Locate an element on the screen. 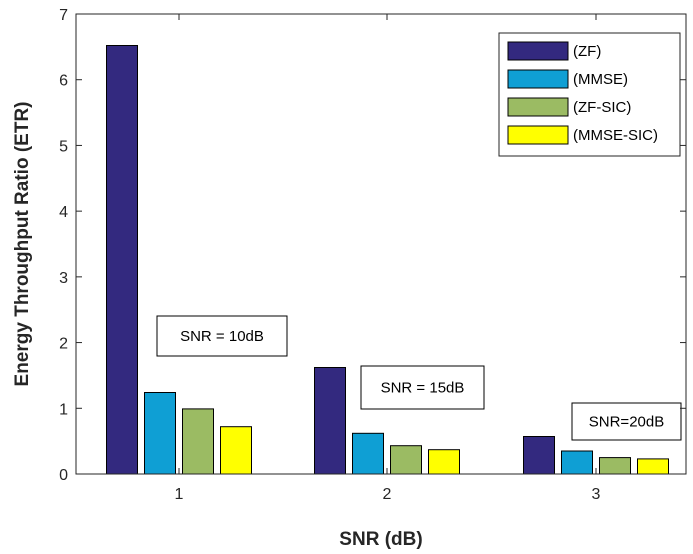 This screenshot has width=693, height=554. x-axis-title: SNR (dB) is located at coordinates (380, 539).